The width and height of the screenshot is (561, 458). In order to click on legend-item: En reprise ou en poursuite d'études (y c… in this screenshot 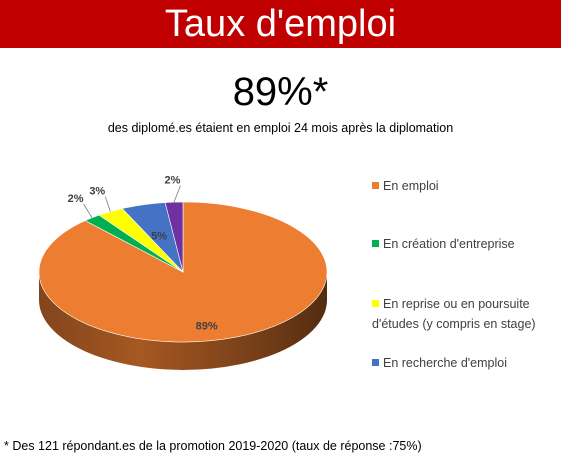, I will do `click(462, 314)`.